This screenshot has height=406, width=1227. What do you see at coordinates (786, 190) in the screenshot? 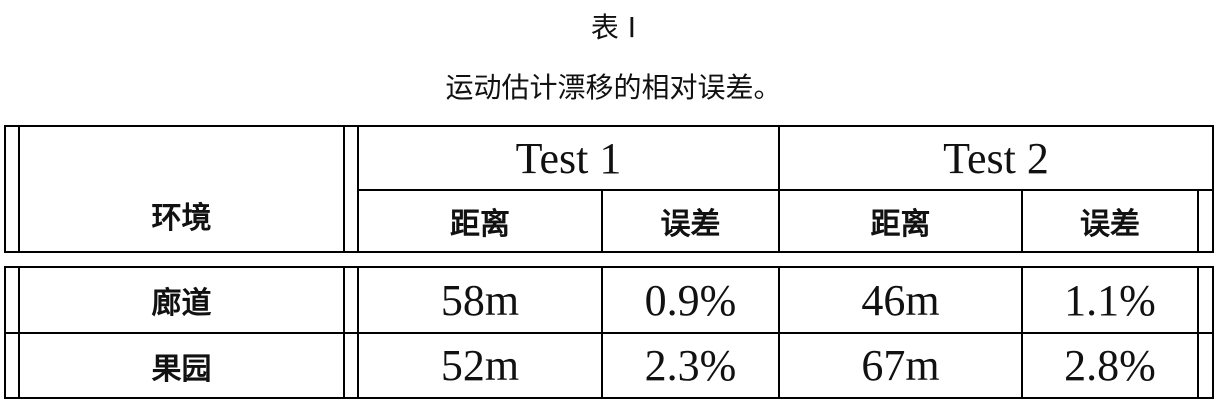
I see `group-header-rule` at bounding box center [786, 190].